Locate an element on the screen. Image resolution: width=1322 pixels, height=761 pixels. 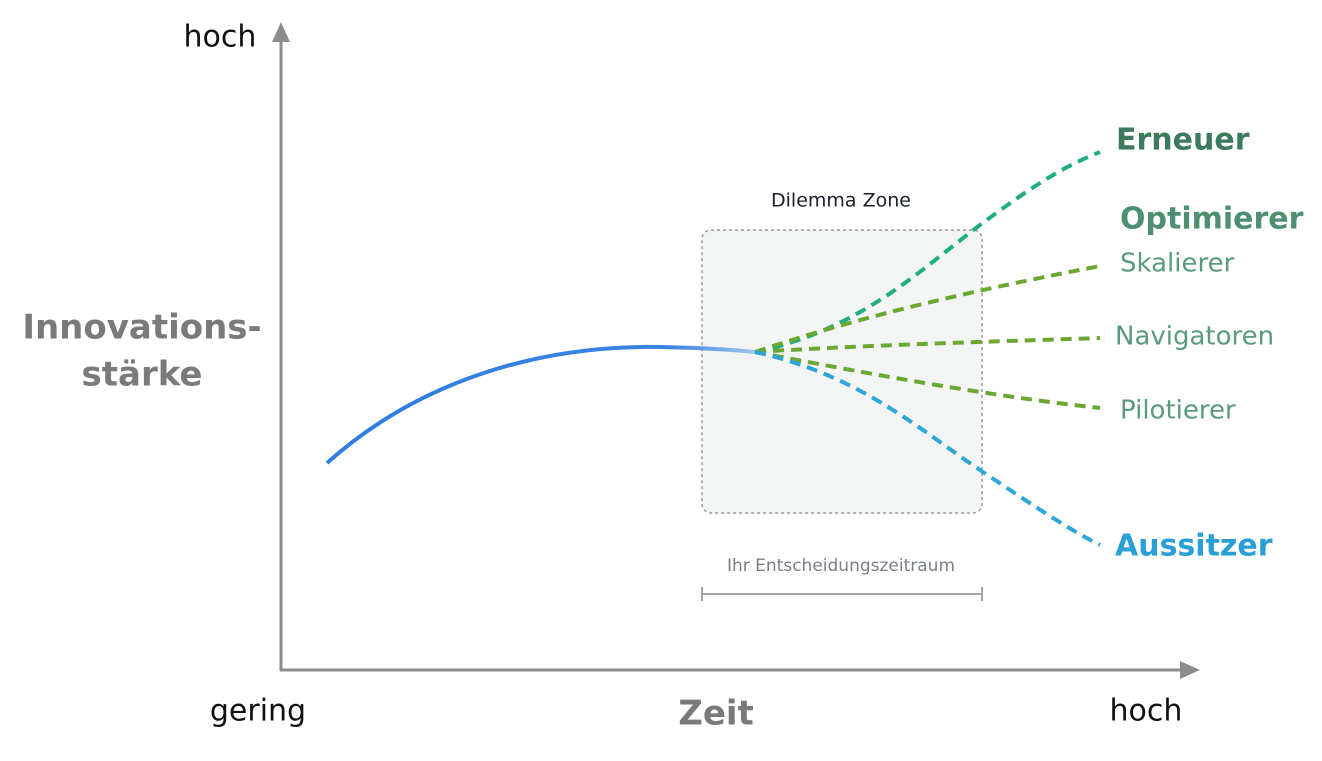
x-title: Zeit is located at coordinates (716, 714).